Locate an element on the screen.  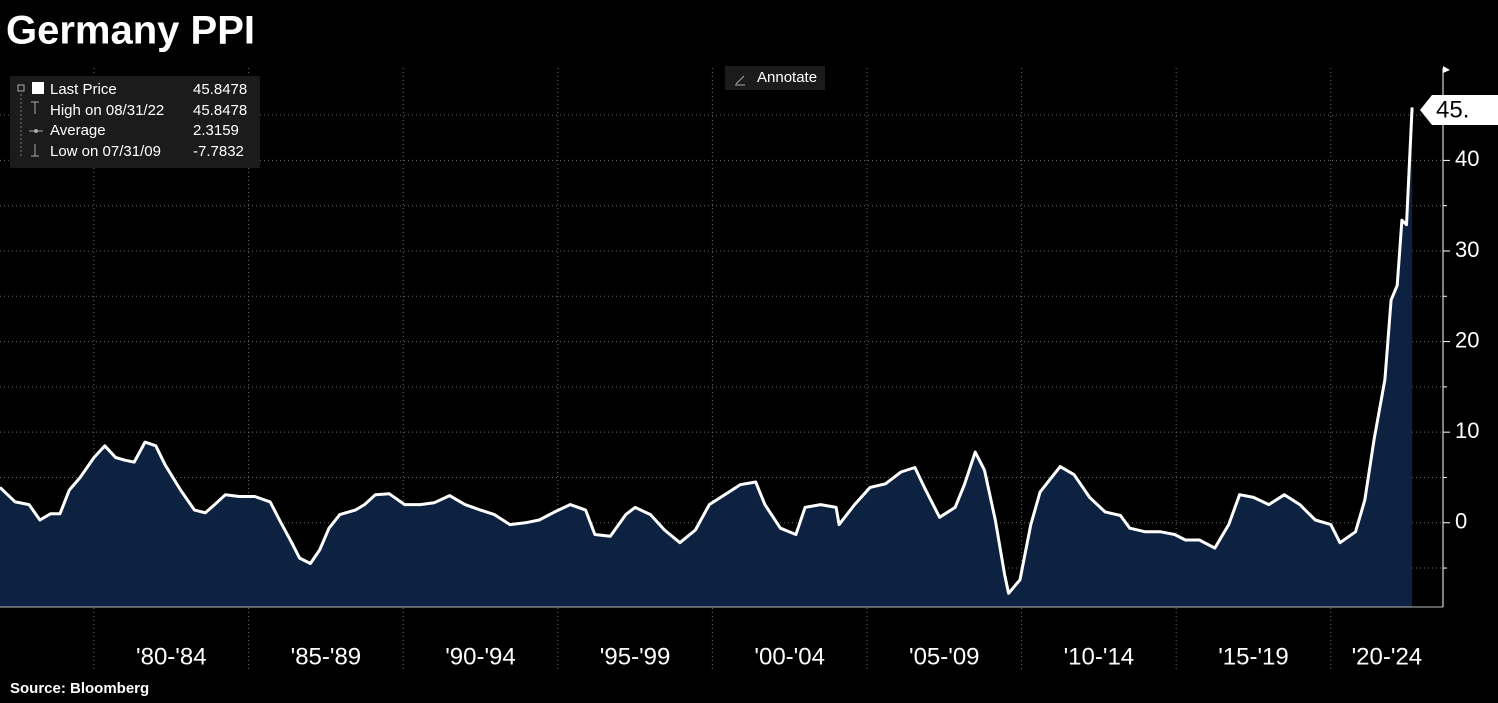
y-tick-label: 10 is located at coordinates (1467, 430).